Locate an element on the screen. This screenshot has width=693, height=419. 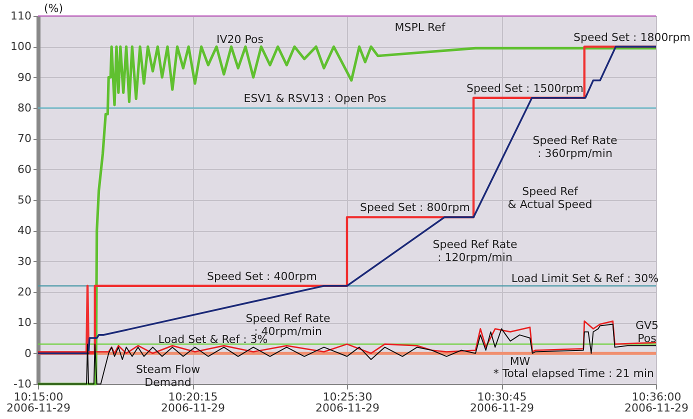
y-tick-label: 20 is located at coordinates (25, 292).